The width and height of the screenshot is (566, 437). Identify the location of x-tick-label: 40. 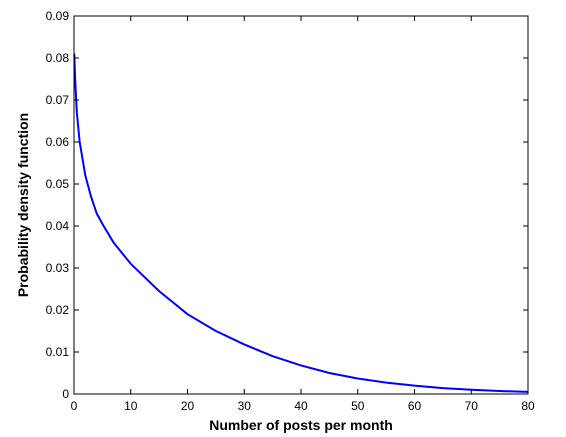
(301, 406).